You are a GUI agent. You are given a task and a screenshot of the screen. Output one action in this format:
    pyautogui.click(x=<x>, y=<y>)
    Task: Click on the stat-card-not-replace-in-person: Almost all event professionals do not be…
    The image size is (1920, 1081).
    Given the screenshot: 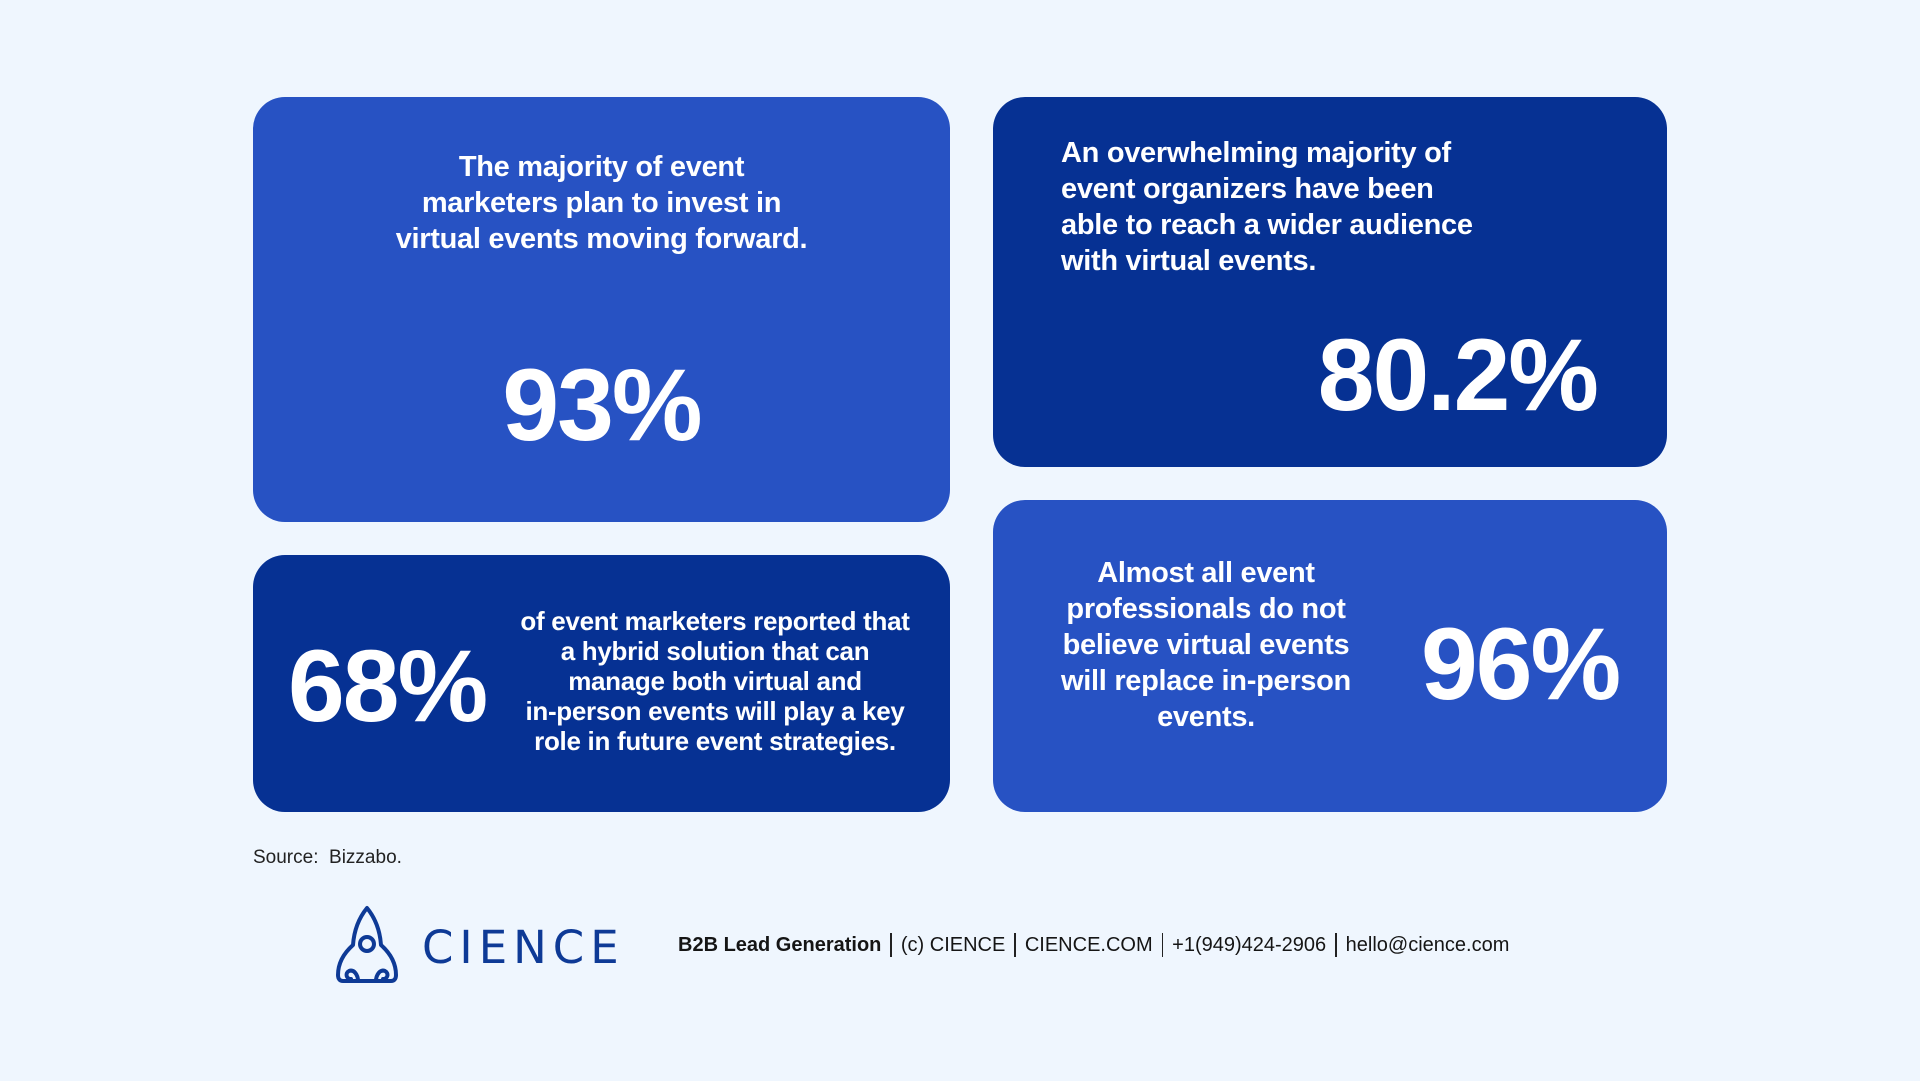 What is the action you would take?
    pyautogui.click(x=1330, y=656)
    